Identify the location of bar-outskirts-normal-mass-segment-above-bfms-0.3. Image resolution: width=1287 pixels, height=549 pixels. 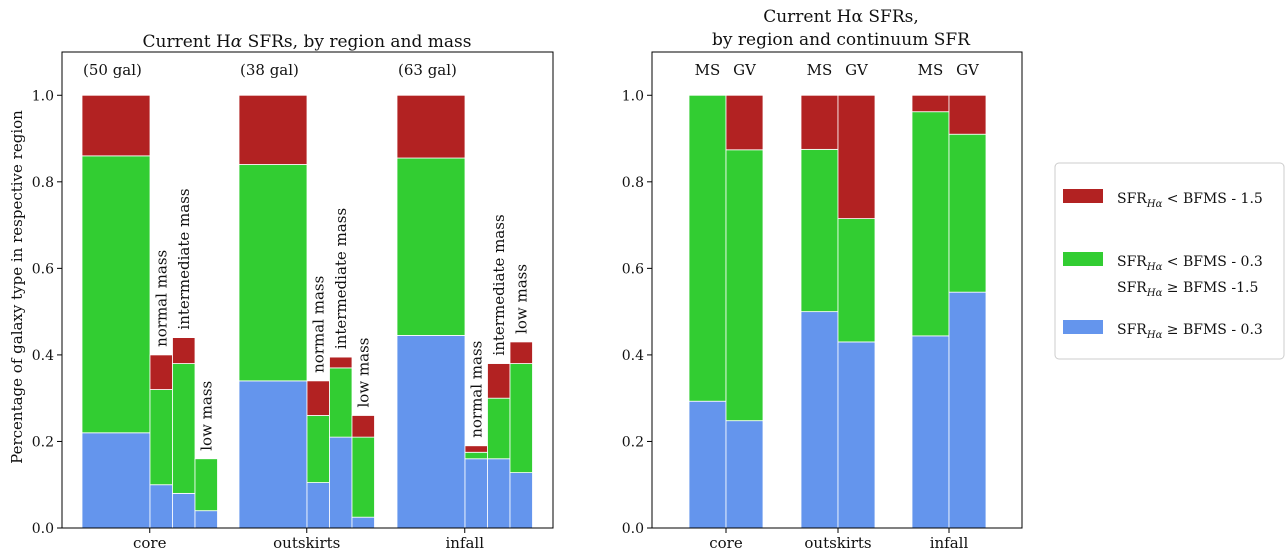
(318, 505).